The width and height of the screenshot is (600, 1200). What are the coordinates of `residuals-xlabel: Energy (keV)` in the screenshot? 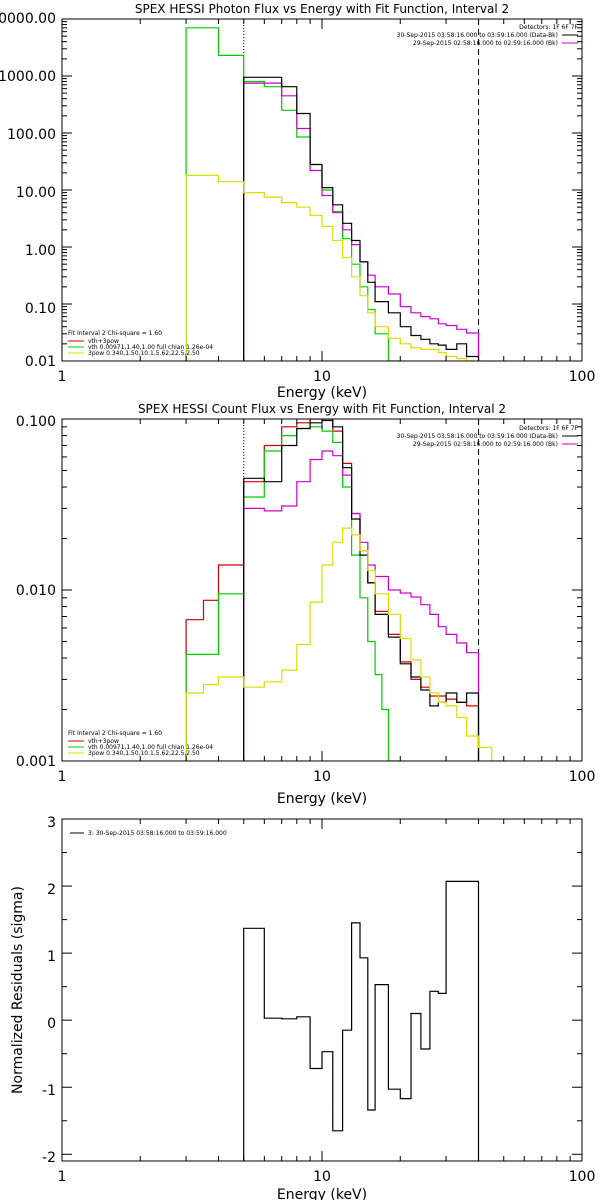 It's located at (322, 1193).